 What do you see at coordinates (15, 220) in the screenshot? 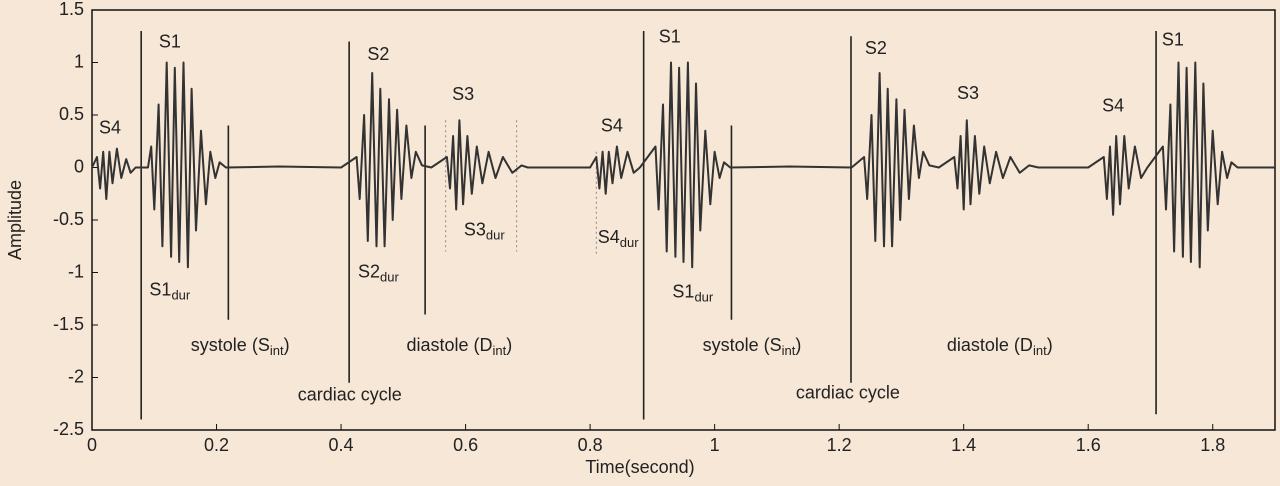
I see `y-axis-label: Amplitude` at bounding box center [15, 220].